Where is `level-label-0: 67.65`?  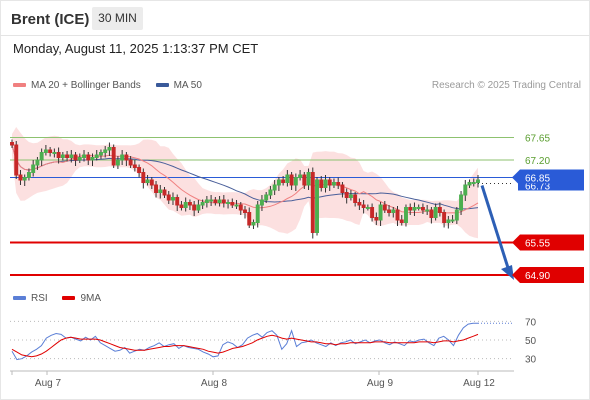 level-label-0: 67.65 is located at coordinates (537, 139).